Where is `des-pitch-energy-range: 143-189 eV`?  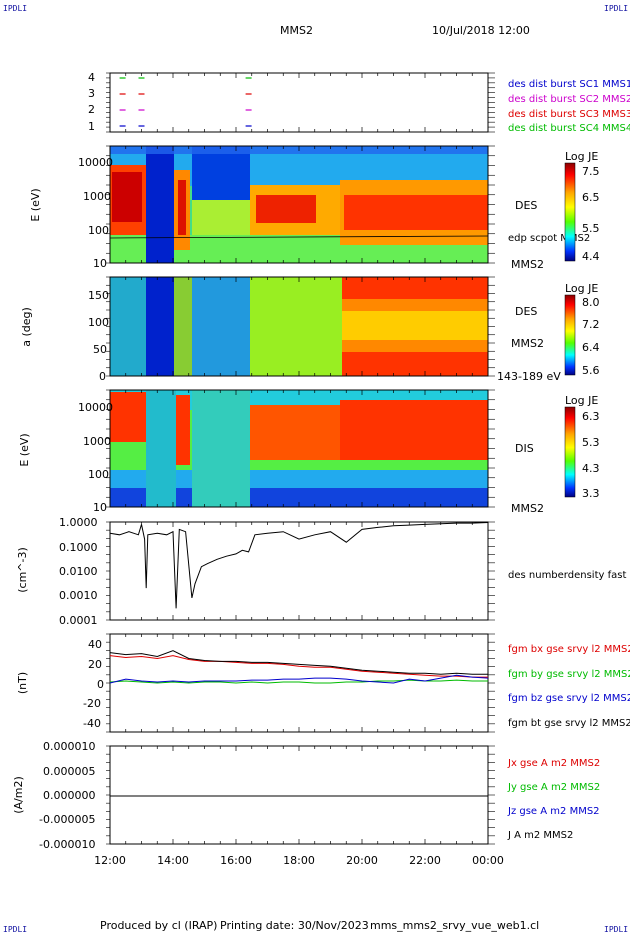 des-pitch-energy-range: 143-189 eV is located at coordinates (529, 376).